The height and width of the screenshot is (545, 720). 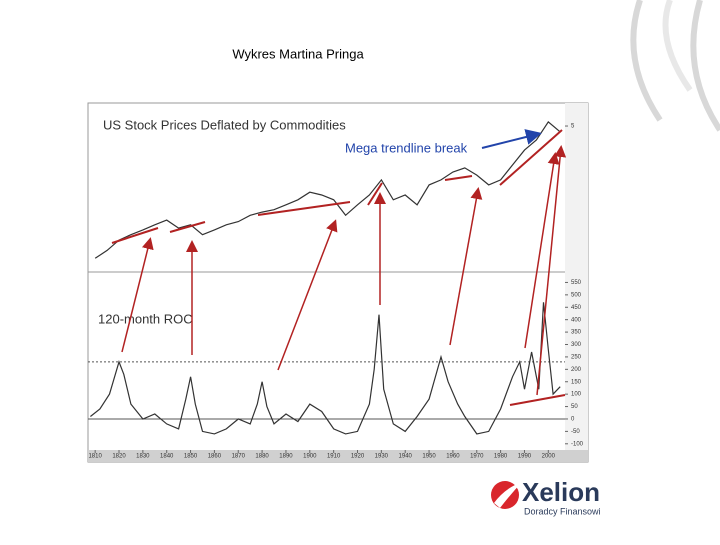 What do you see at coordinates (562, 511) in the screenshot?
I see `logo-tagline: Doradcy Finansowi` at bounding box center [562, 511].